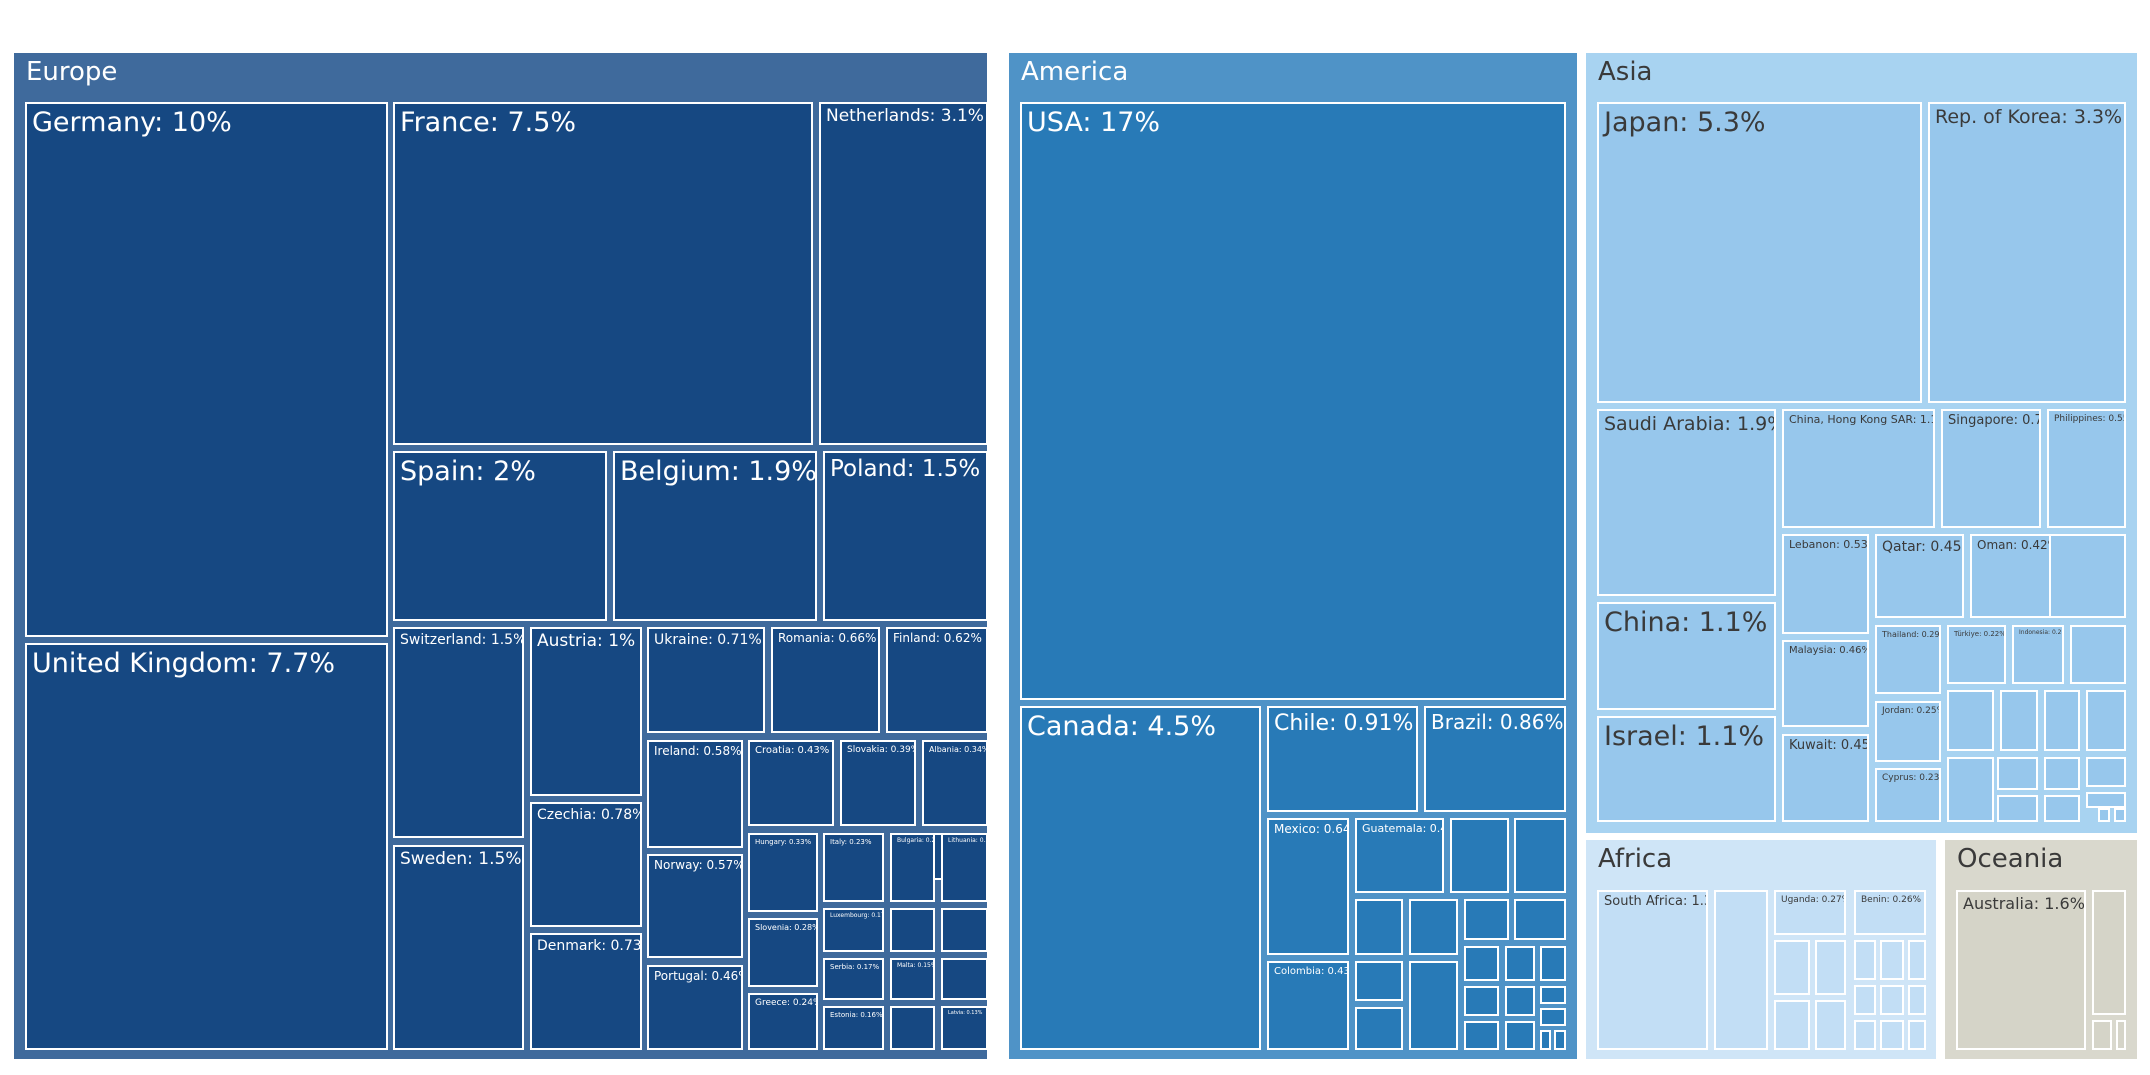 This screenshot has width=2150, height=1075. Describe the element at coordinates (695, 906) in the screenshot. I see `treemap-tile-norway: Norway: 0.57%` at that location.